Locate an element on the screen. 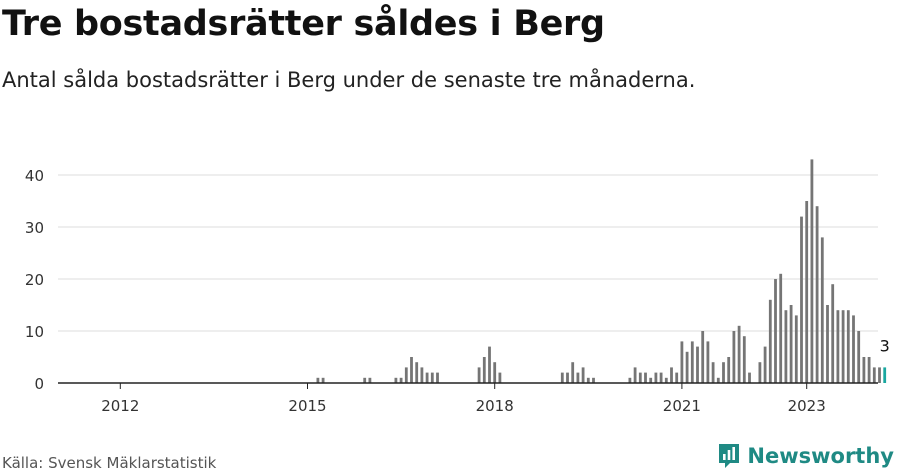  x-axis-labels: 2012 2015 2018 2021 2023 is located at coordinates (463, 399).